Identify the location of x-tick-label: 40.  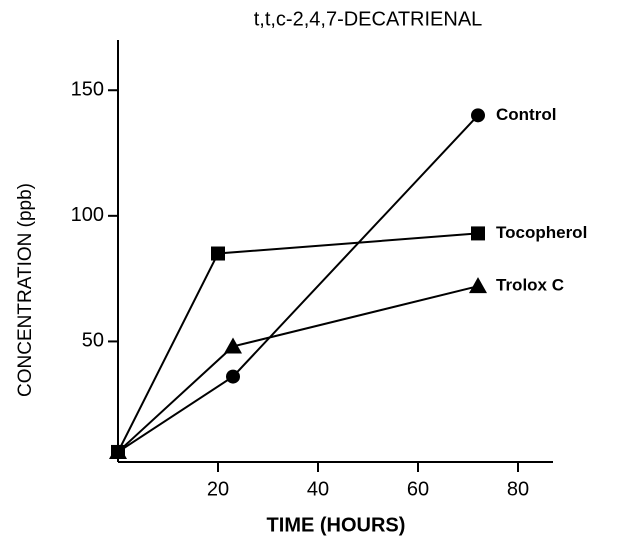
(318, 489).